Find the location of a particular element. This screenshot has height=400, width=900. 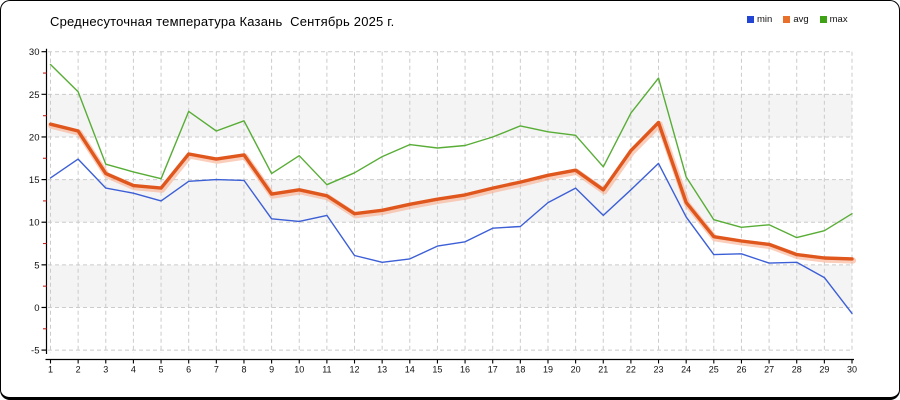

y-tick-label: 20 is located at coordinates (34, 137).